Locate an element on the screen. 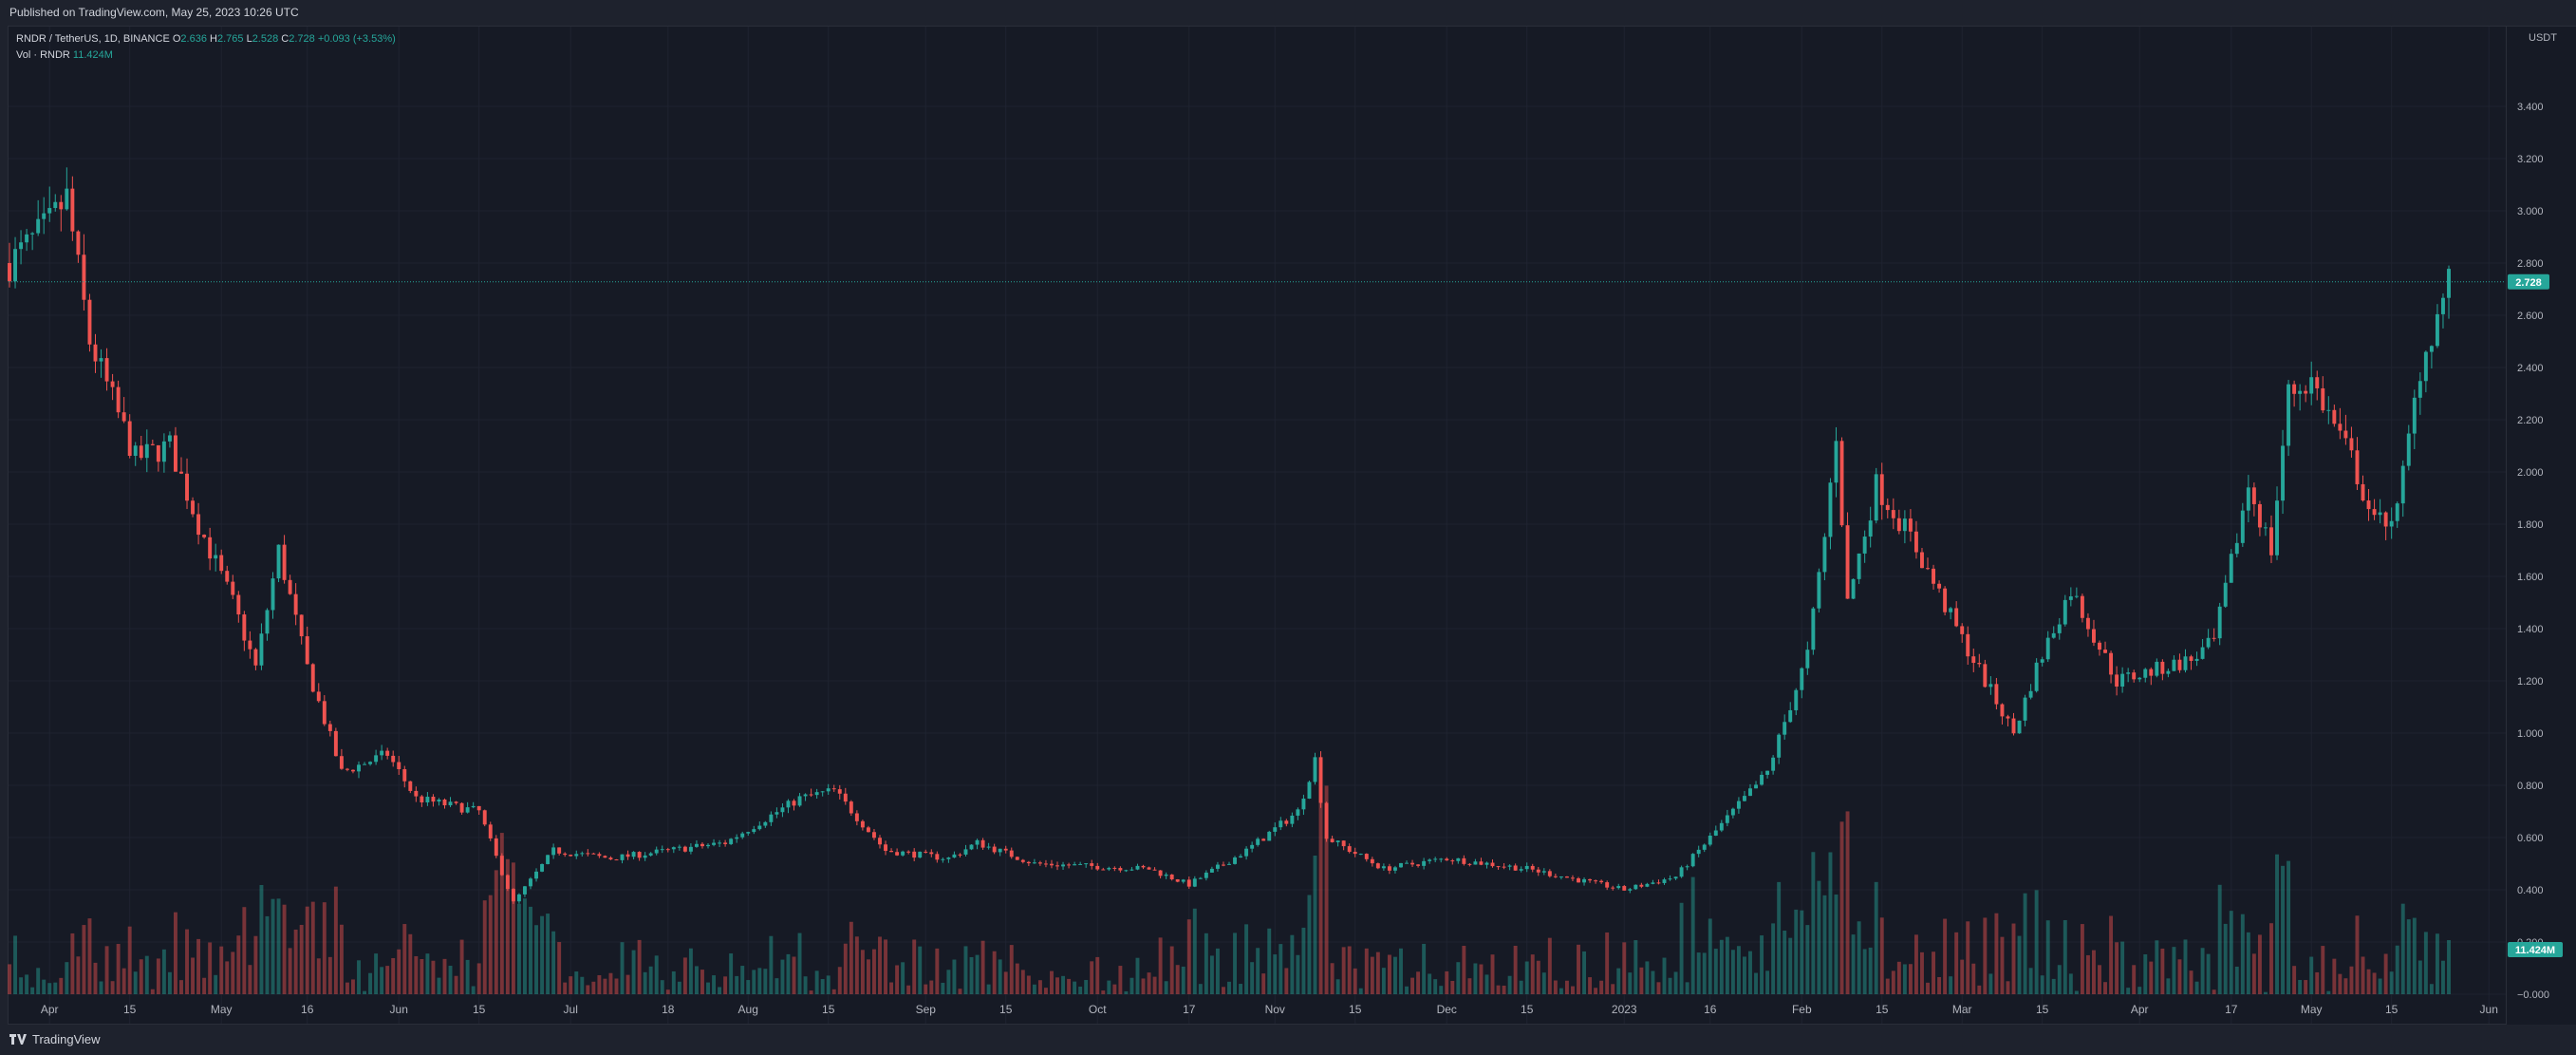 This screenshot has height=1055, width=2576. price-tick-label: 3.200 is located at coordinates (2530, 160).